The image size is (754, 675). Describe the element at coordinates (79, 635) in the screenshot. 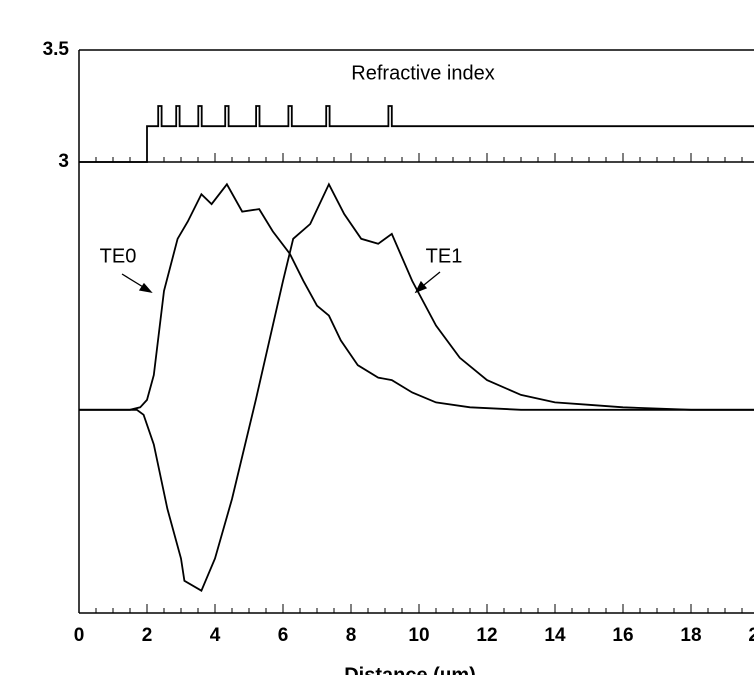

I see `x-tick-label: 0` at that location.